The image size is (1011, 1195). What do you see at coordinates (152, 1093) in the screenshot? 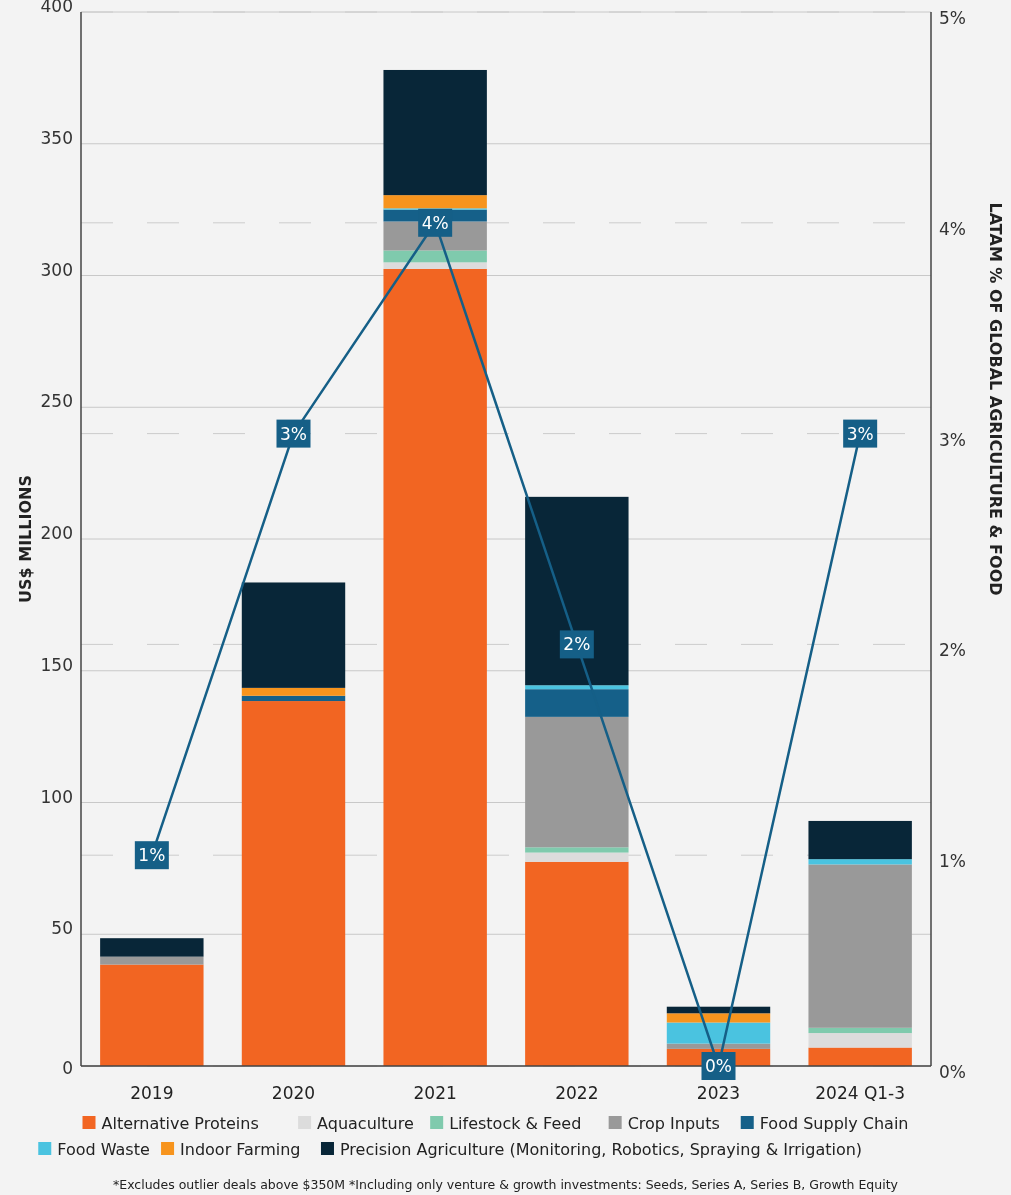
I see `x-tick-label: 2019` at bounding box center [152, 1093].